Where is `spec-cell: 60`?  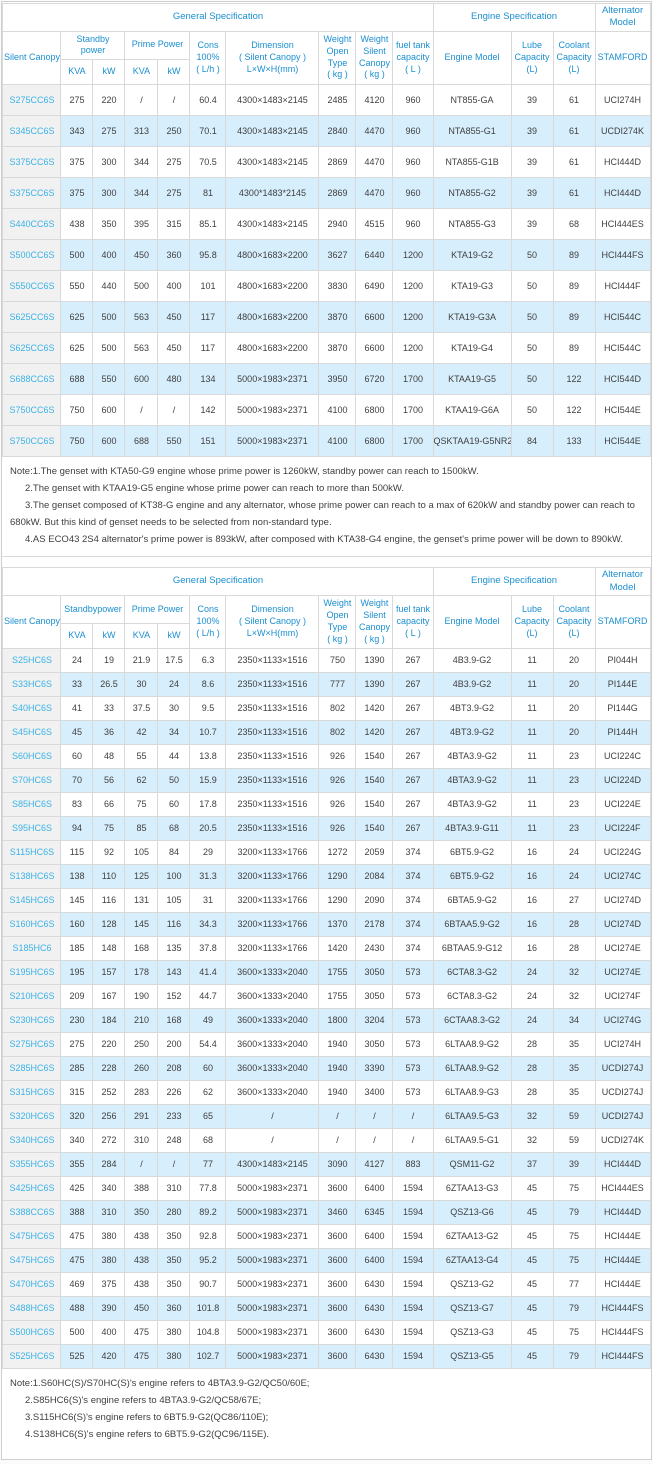 spec-cell: 60 is located at coordinates (77, 756).